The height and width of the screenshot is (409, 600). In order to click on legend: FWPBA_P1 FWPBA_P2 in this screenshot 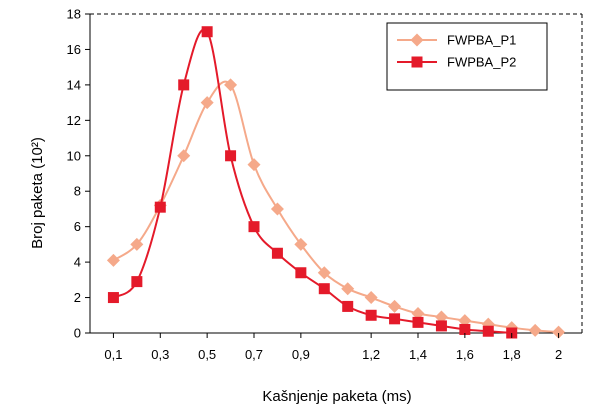, I will do `click(467, 56)`.